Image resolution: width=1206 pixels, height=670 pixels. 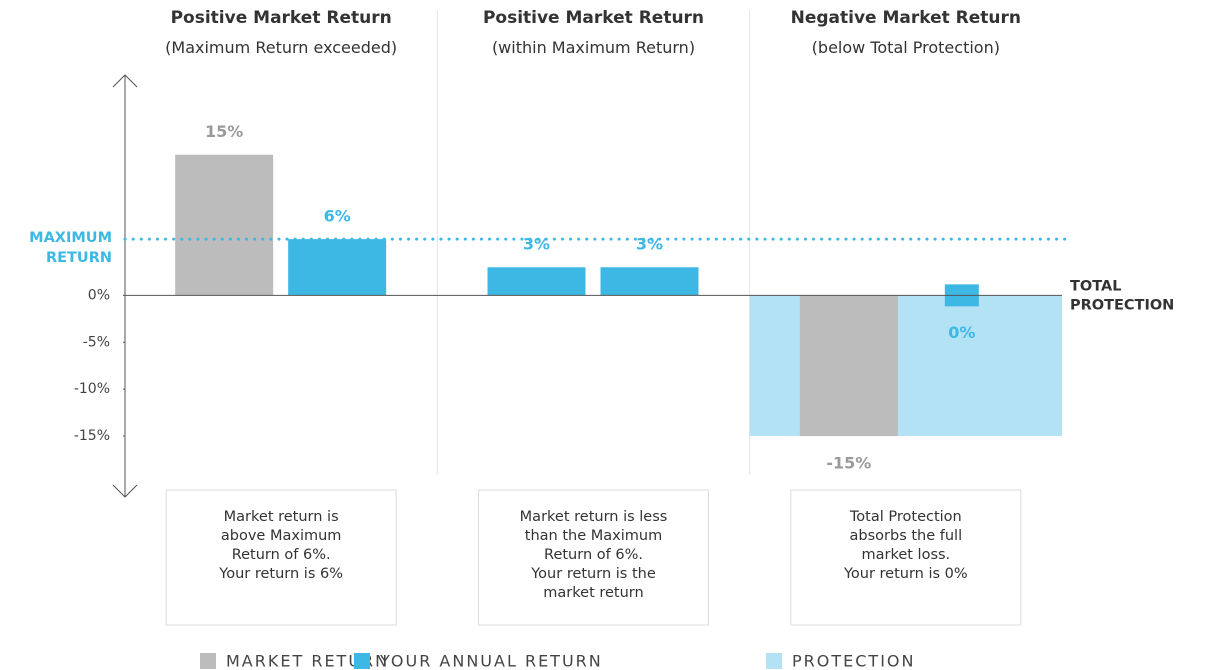 What do you see at coordinates (853, 661) in the screenshot?
I see `legend-label: PROTECTION` at bounding box center [853, 661].